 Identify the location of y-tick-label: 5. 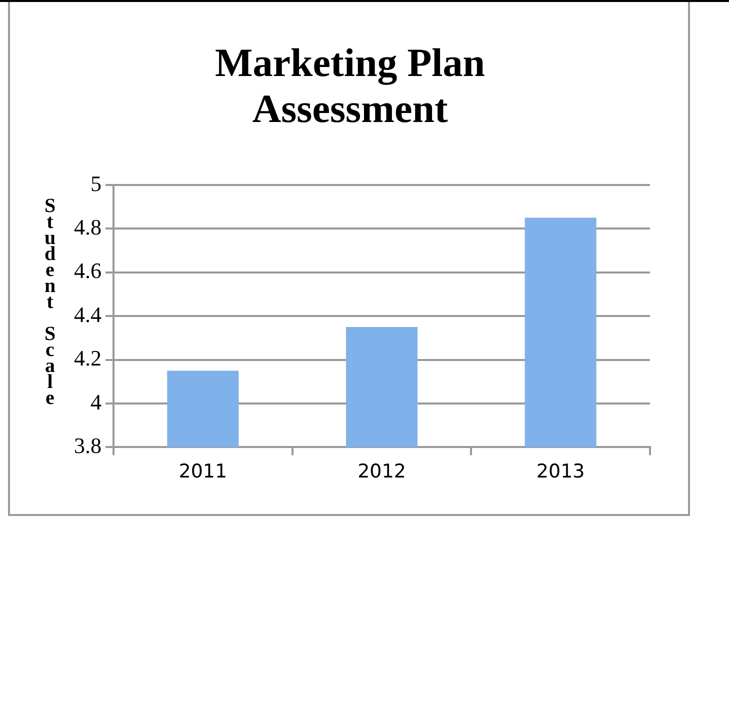
(96, 183).